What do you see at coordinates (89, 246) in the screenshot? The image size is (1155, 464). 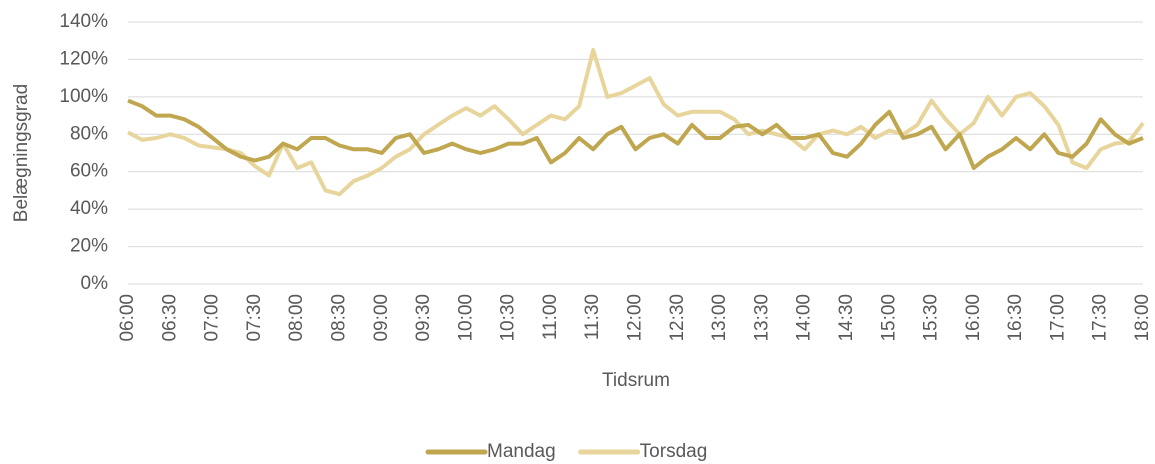 I see `y-tick-label: 20%` at bounding box center [89, 246].